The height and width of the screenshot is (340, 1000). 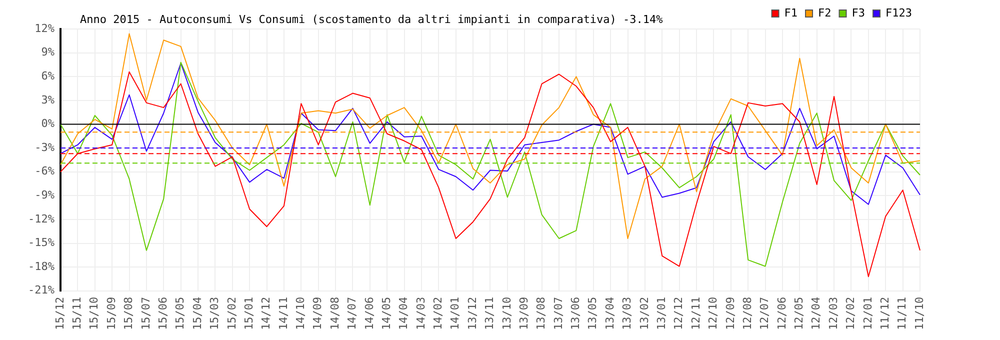 I want to click on legend-label: F1, so click(x=791, y=13).